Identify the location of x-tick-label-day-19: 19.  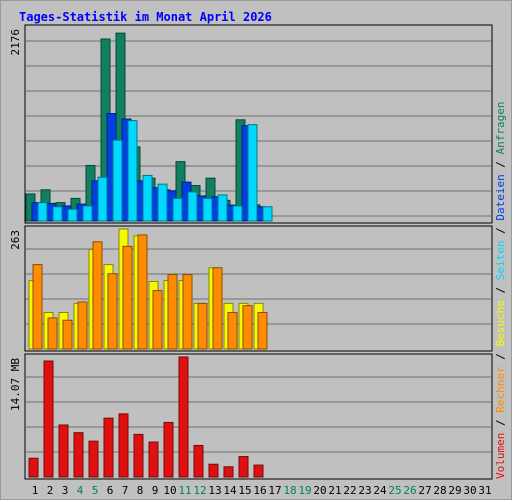
(304, 490).